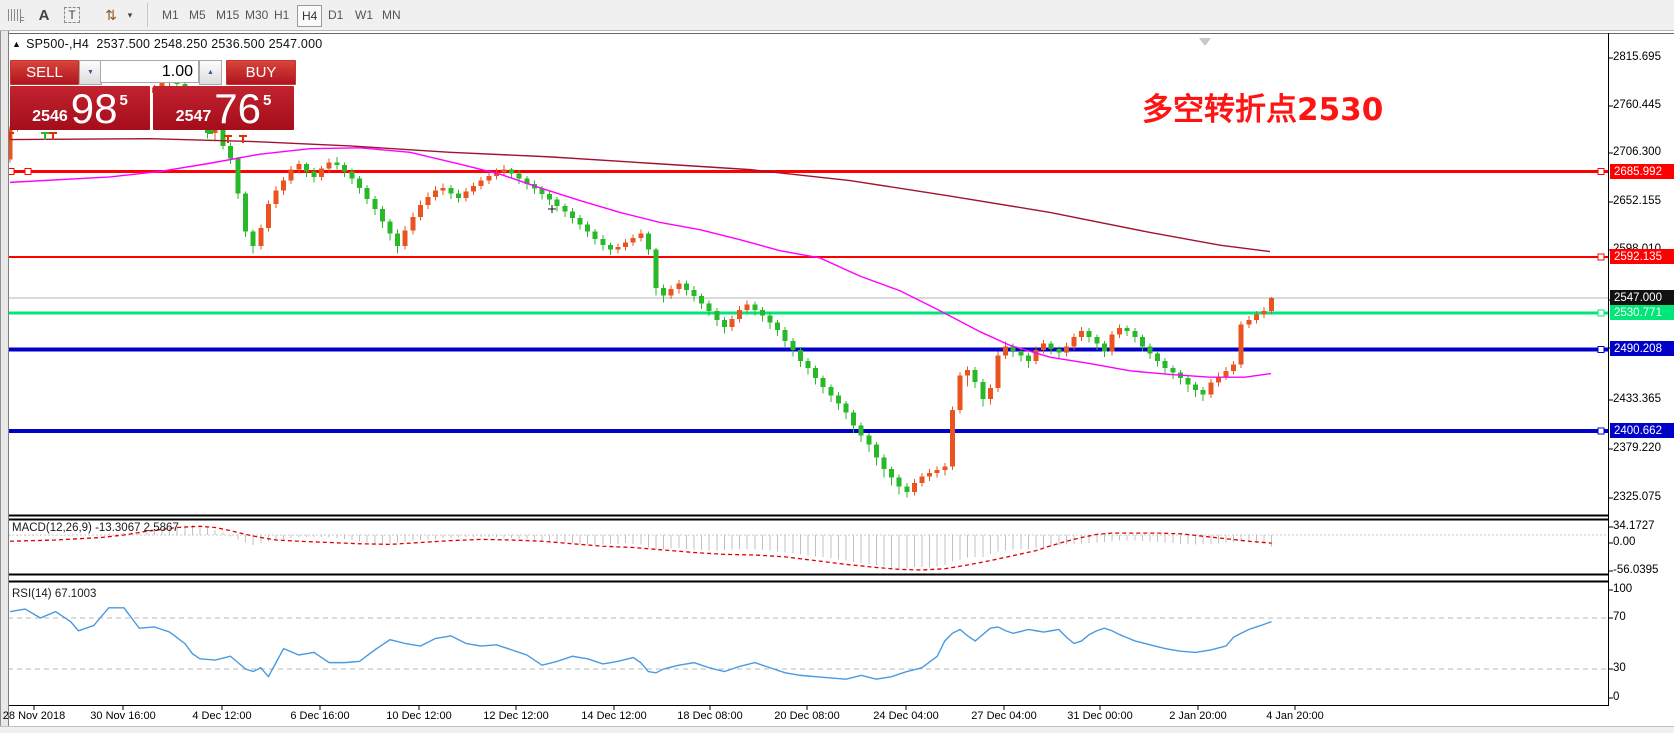  I want to click on sell-price-handle: 2546, so click(50, 116).